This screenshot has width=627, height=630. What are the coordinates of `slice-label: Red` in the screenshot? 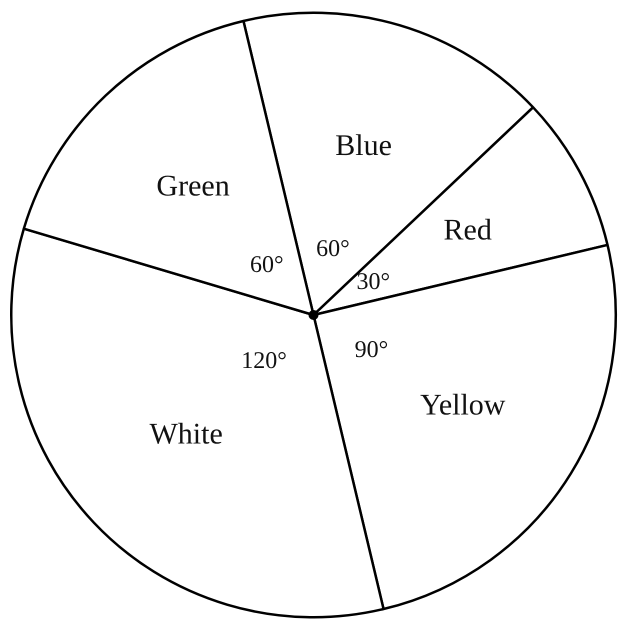 It's located at (468, 229).